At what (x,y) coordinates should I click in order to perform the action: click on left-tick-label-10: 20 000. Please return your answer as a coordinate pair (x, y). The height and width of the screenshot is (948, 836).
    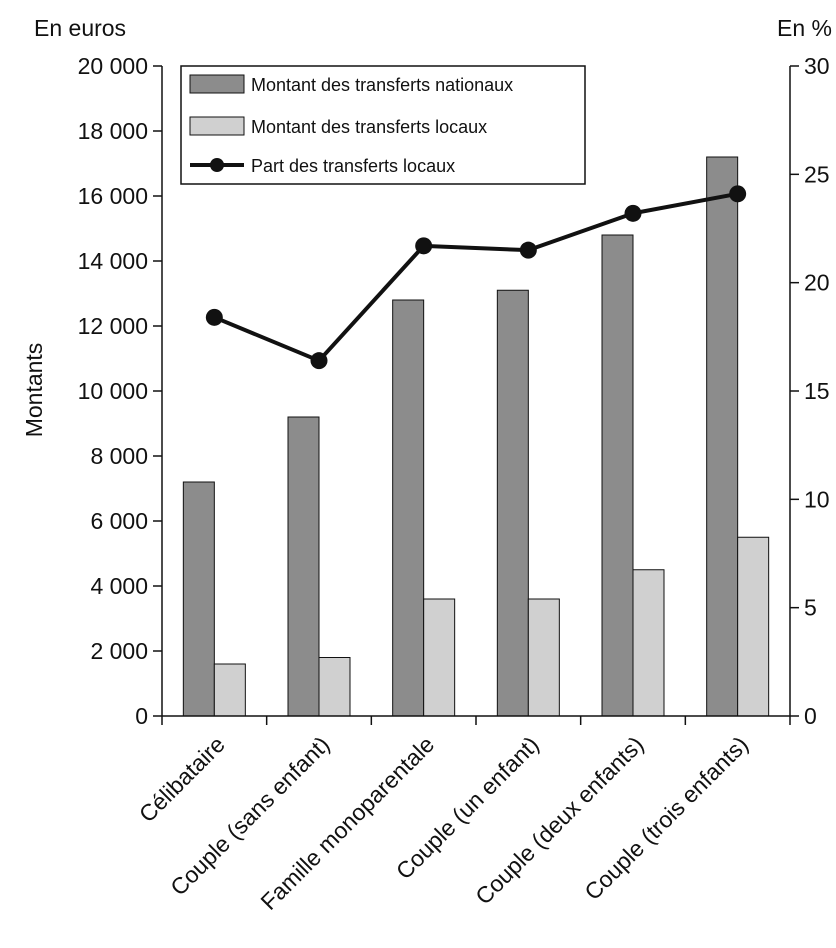
    Looking at the image, I should click on (113, 66).